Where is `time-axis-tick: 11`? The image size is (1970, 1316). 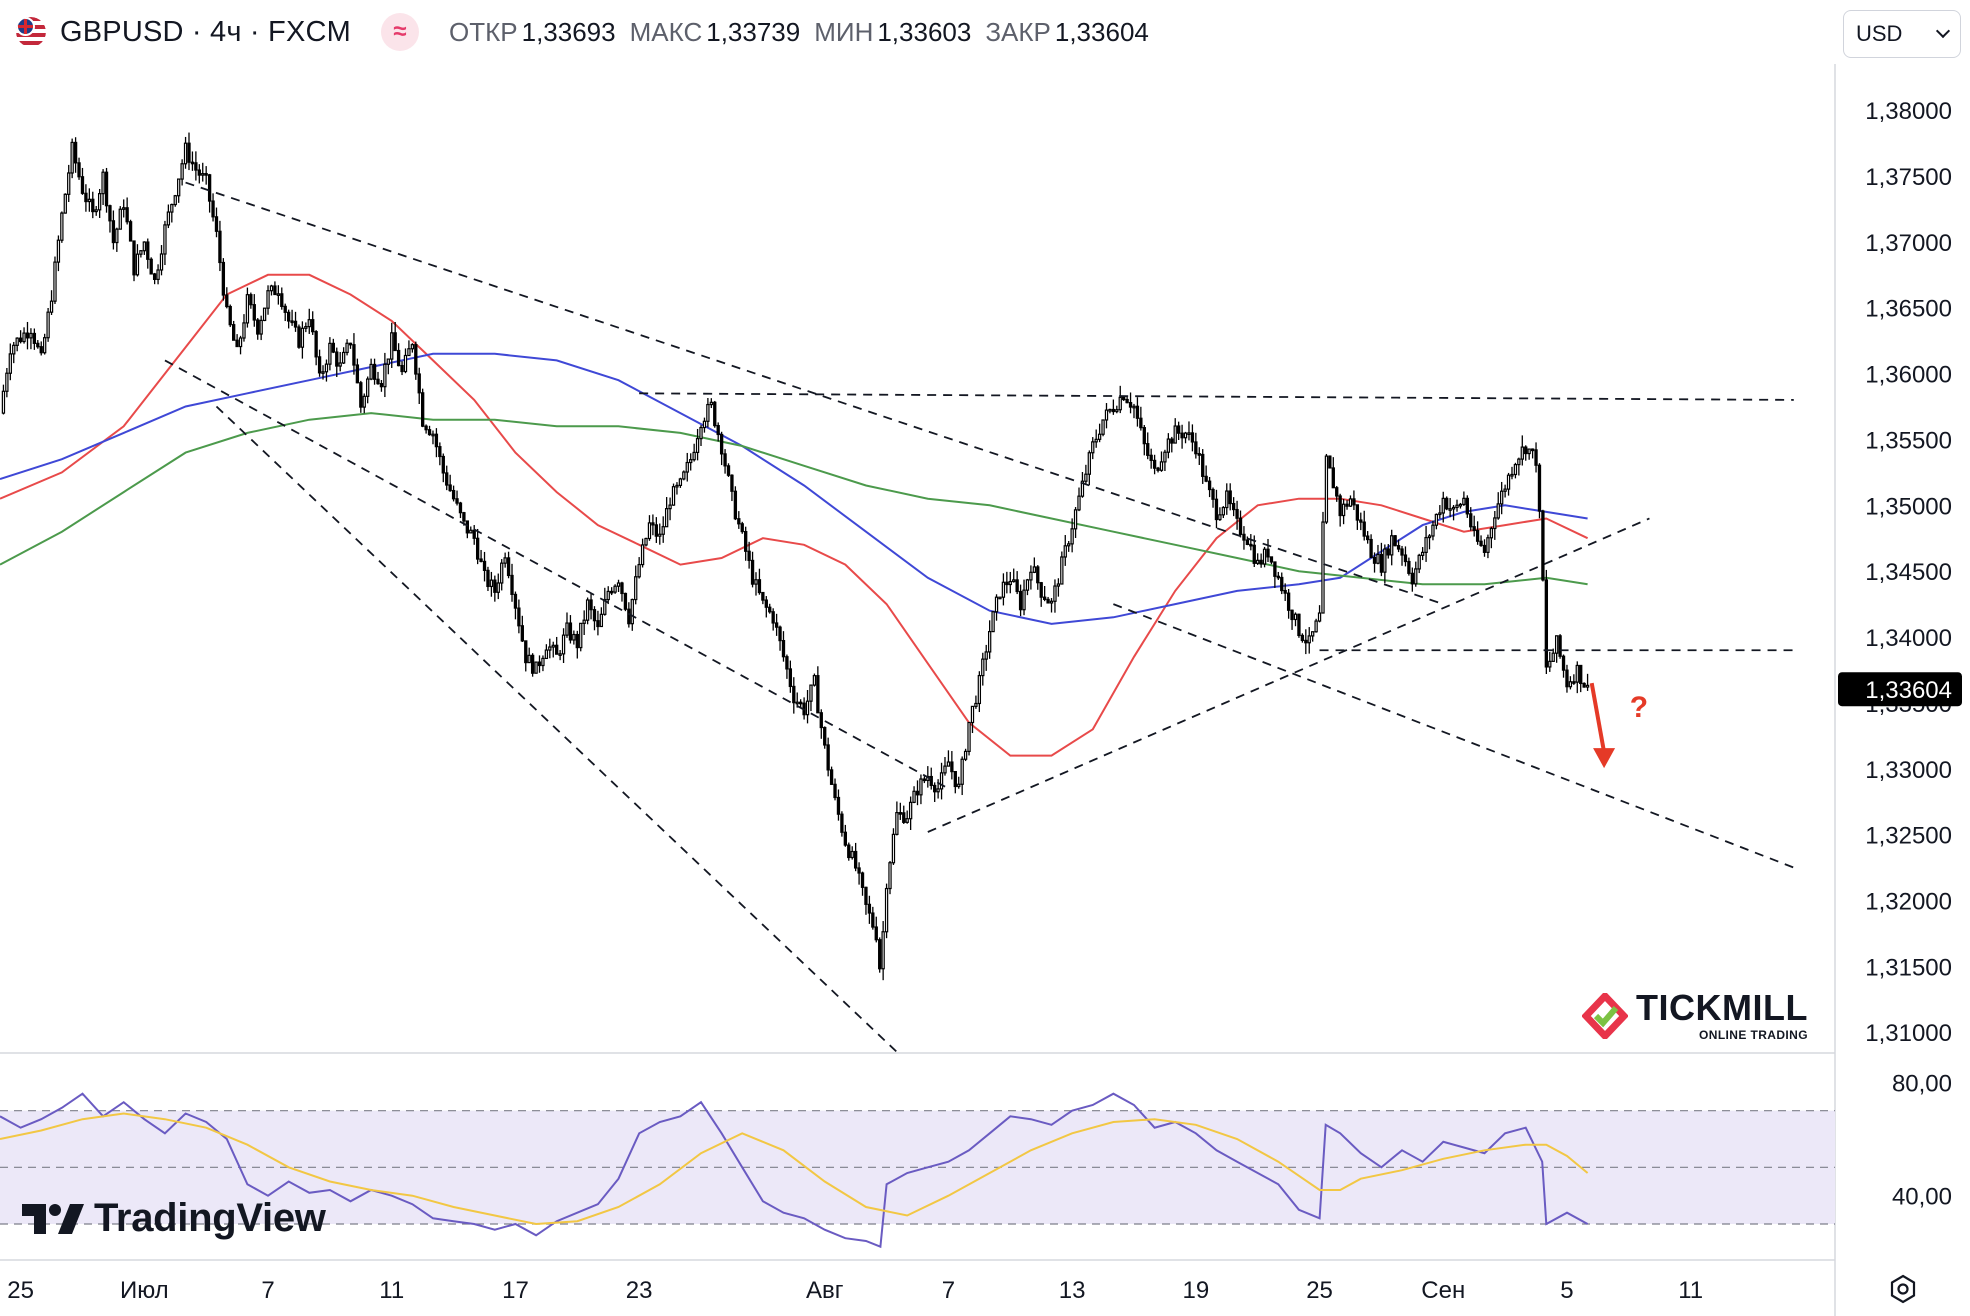
time-axis-tick: 11 is located at coordinates (1690, 1290).